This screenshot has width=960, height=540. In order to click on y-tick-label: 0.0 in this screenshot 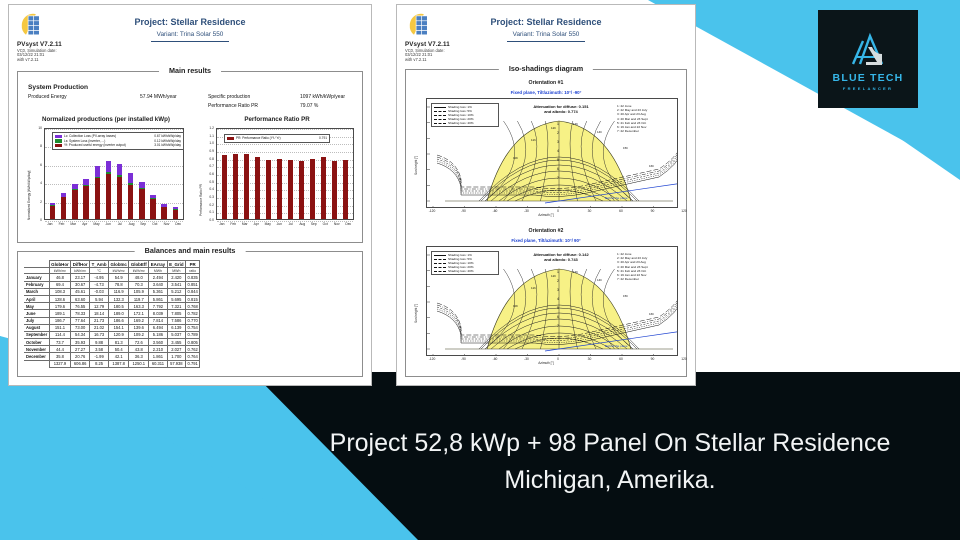, I will do `click(211, 220)`.